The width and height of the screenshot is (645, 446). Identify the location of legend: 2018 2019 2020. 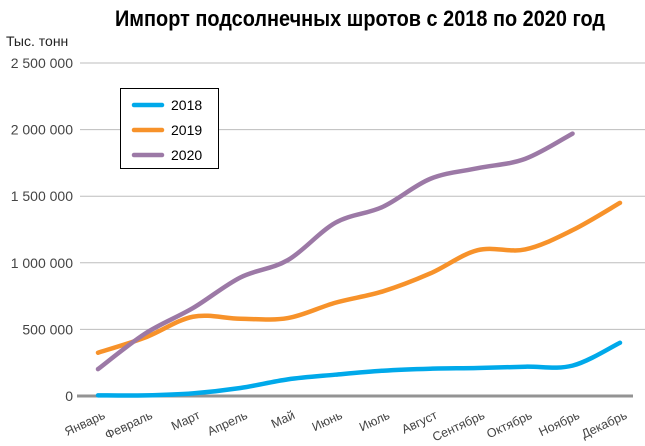
(169, 128).